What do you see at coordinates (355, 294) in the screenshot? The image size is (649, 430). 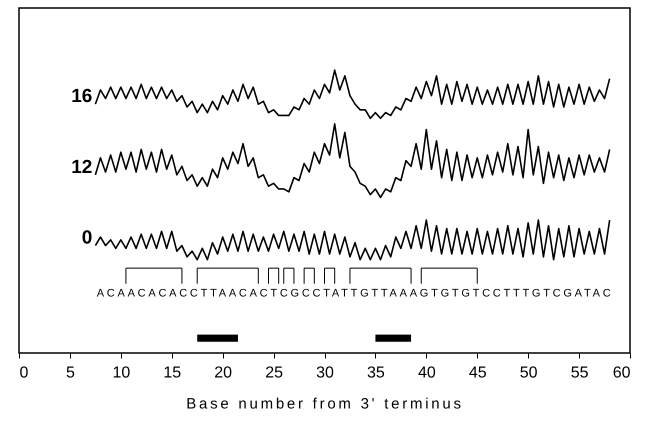 I see `annotation: ACAACACACCTTAACACTCGCCTATTGTTAAAGTGTGTCCTTTGTCGATAC` at bounding box center [355, 294].